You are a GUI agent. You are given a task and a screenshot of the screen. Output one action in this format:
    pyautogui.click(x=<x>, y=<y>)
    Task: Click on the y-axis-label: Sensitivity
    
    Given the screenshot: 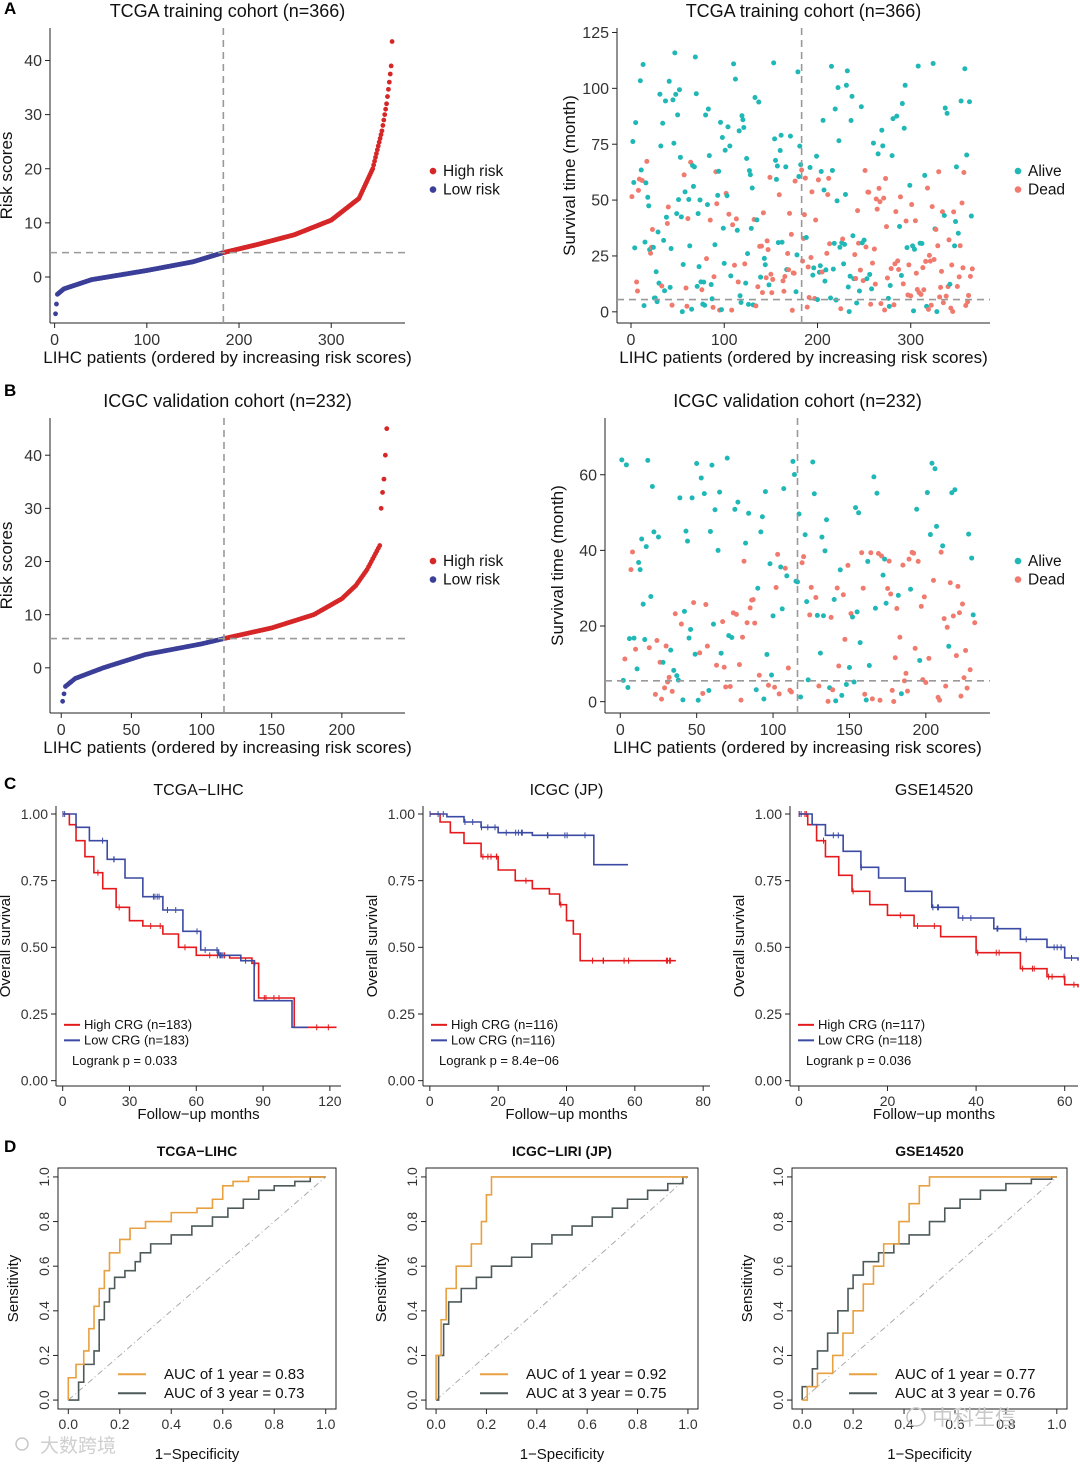 What is the action you would take?
    pyautogui.click(x=747, y=1288)
    